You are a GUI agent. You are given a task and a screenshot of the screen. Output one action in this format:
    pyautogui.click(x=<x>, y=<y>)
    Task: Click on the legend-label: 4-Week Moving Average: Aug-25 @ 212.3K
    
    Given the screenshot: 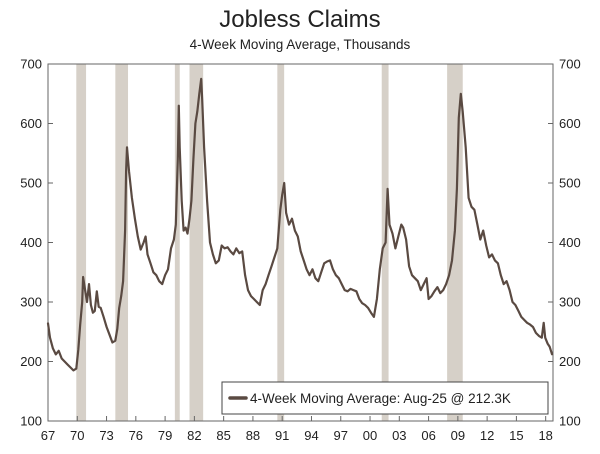 What is the action you would take?
    pyautogui.click(x=380, y=398)
    